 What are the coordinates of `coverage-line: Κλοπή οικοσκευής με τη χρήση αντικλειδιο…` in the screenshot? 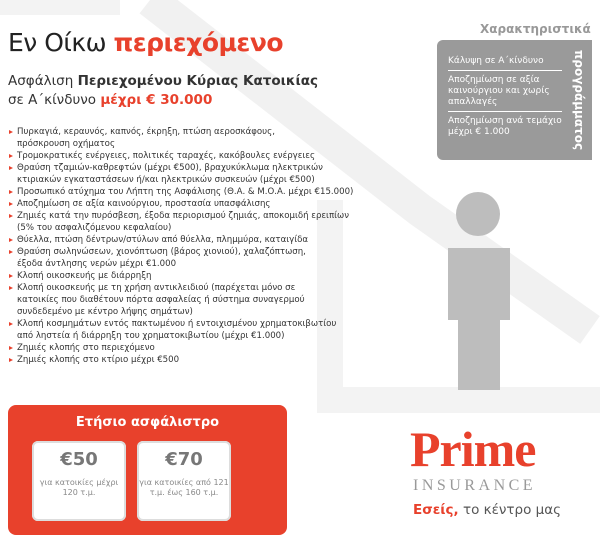 It's located at (156, 288).